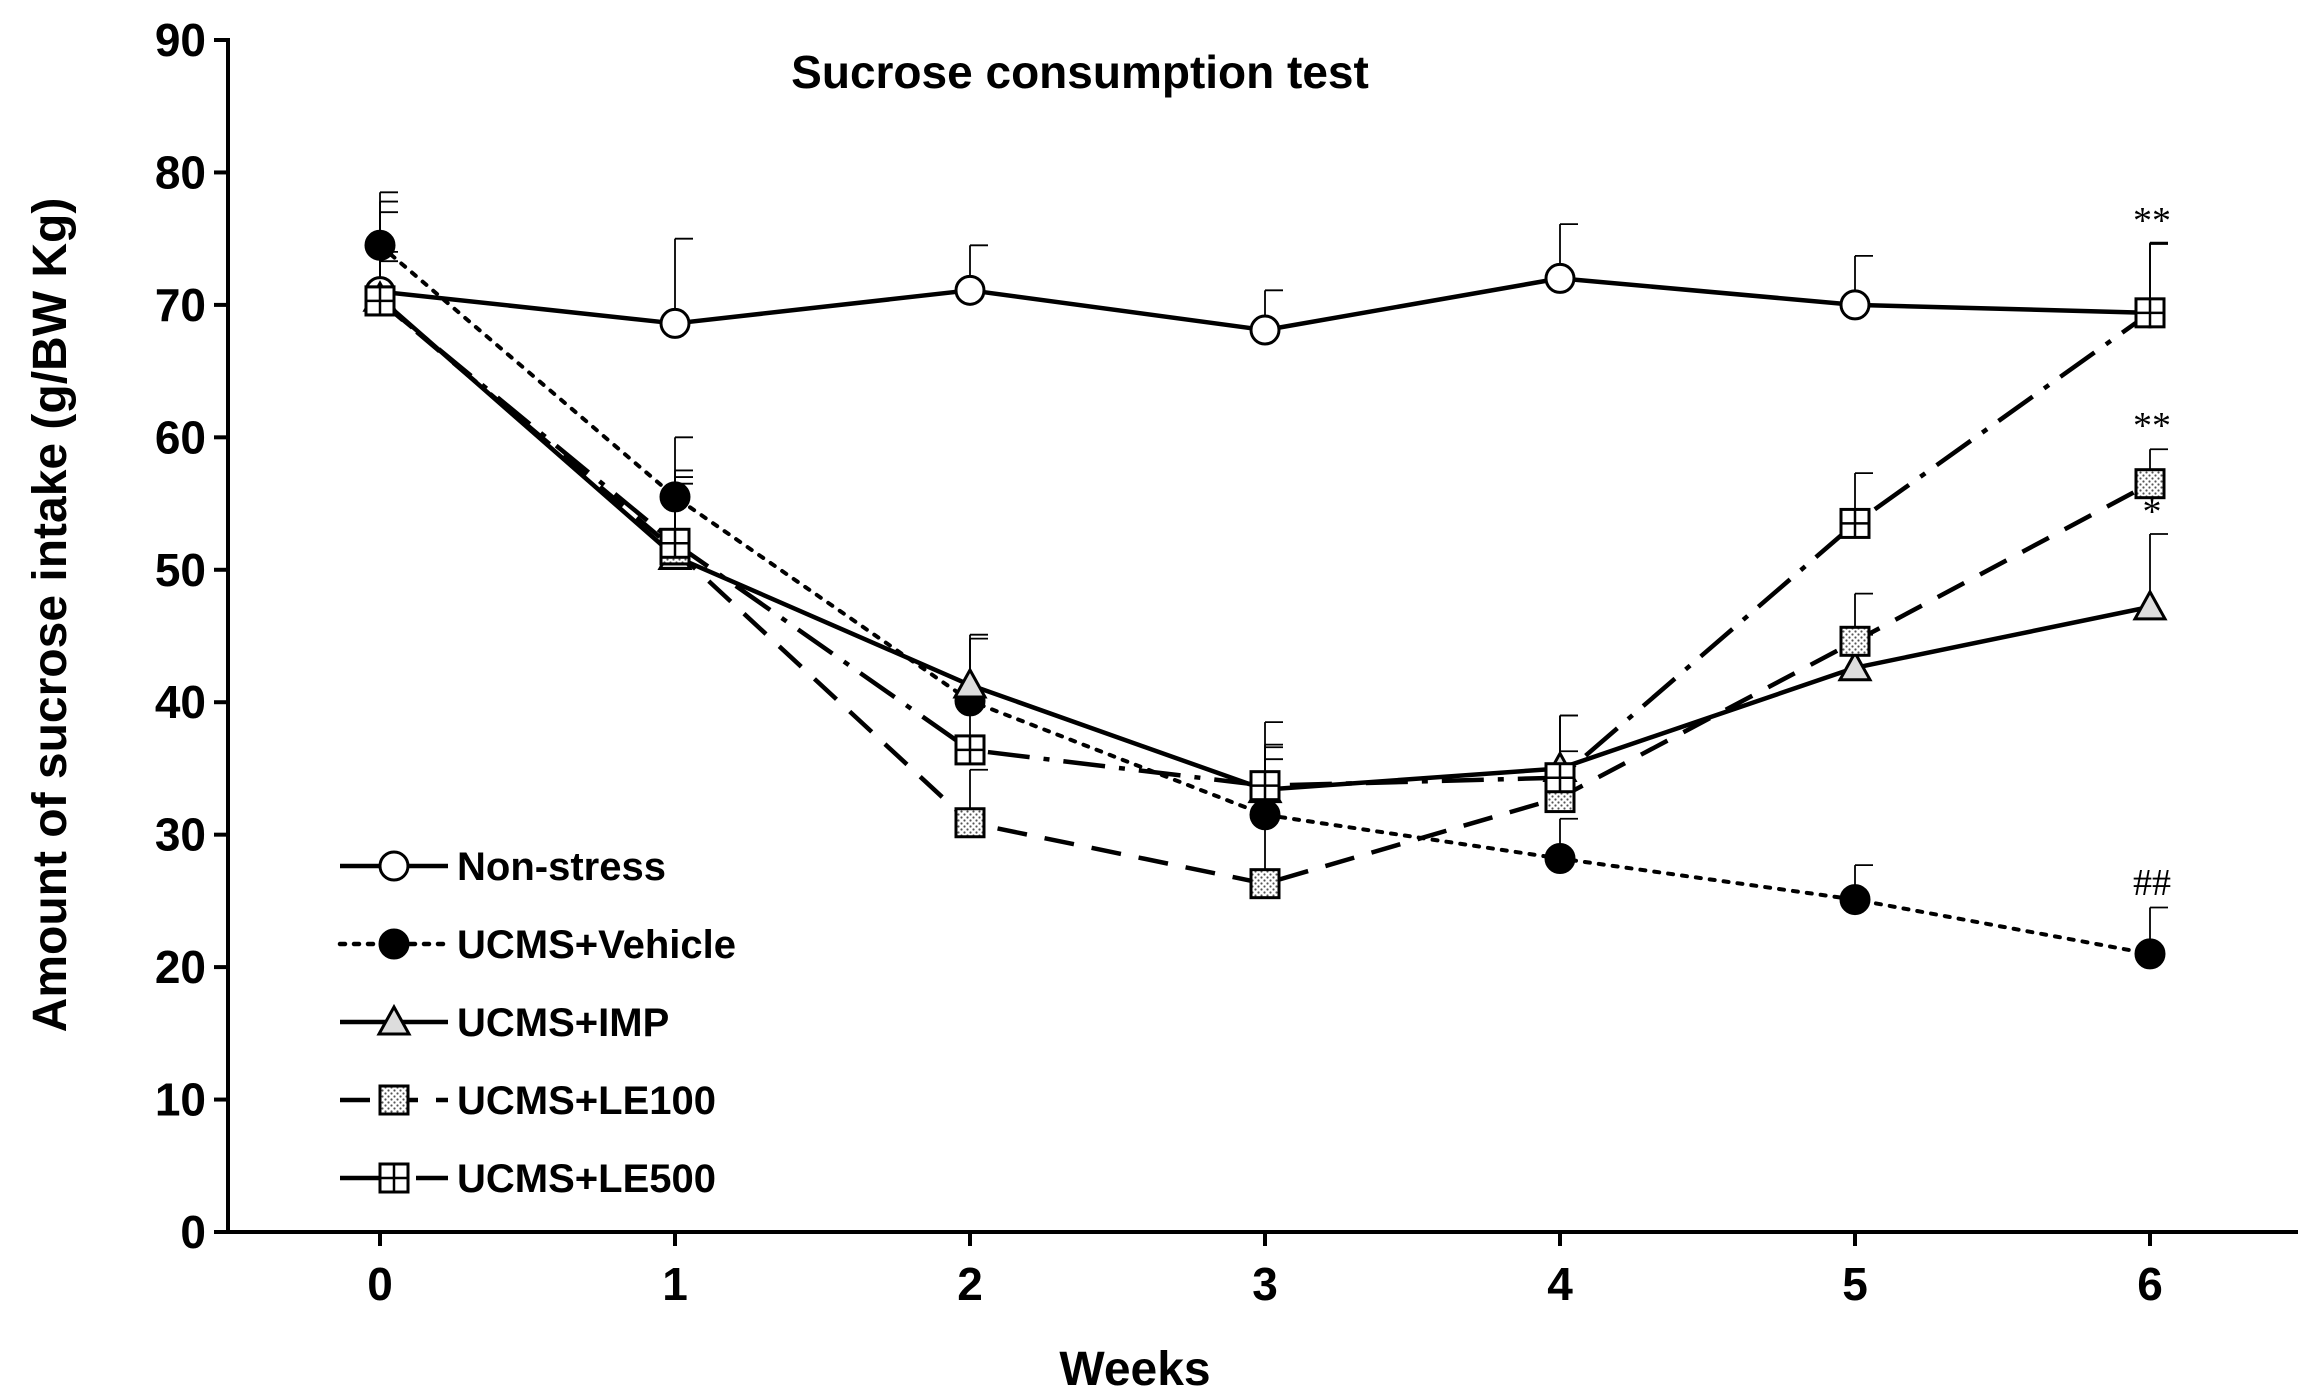 This screenshot has height=1399, width=2309. Describe the element at coordinates (1080, 72) in the screenshot. I see `chart-title: Sucrose consumption test` at that location.